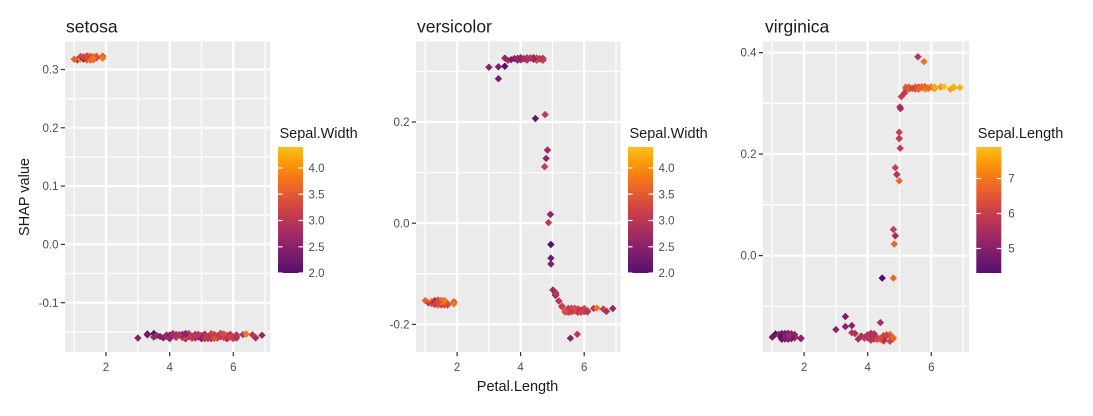 The image size is (1093, 416). What do you see at coordinates (51, 187) in the screenshot?
I see `svg-text: 0.1` at bounding box center [51, 187].